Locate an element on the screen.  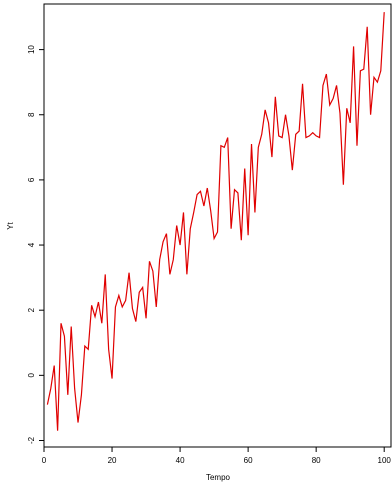
y-tick-label: 4 is located at coordinates (31, 244).